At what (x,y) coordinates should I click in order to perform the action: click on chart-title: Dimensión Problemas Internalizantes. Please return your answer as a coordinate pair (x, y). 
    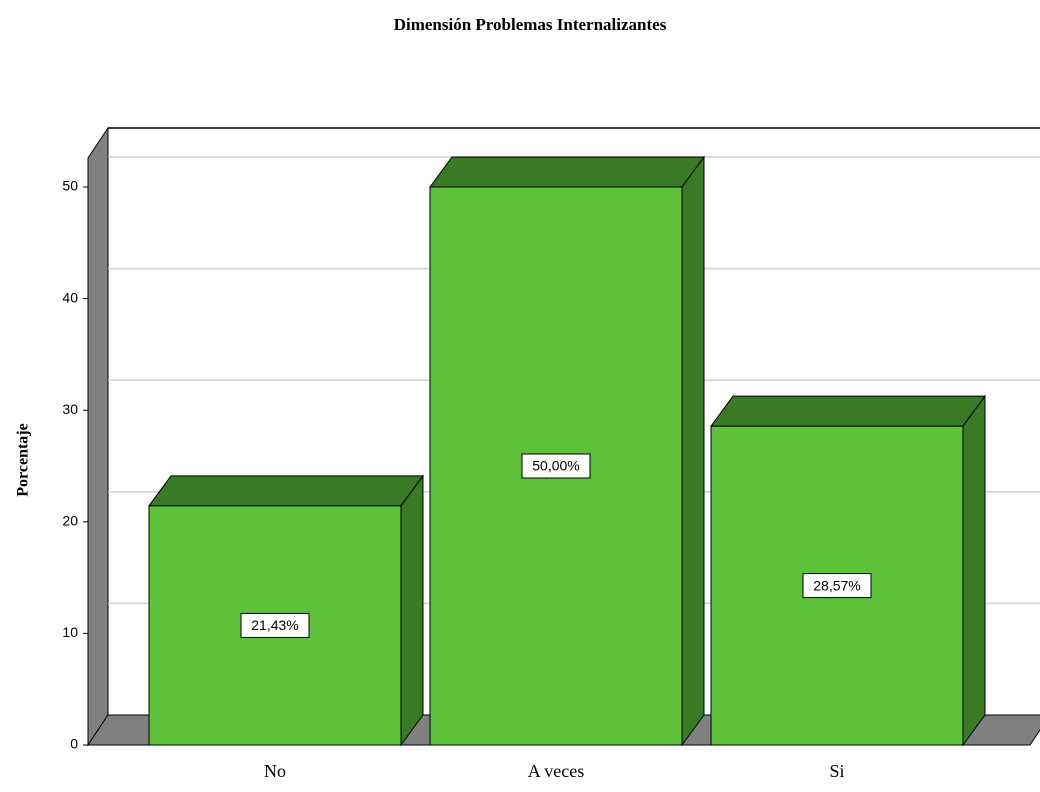
    Looking at the image, I should click on (530, 24).